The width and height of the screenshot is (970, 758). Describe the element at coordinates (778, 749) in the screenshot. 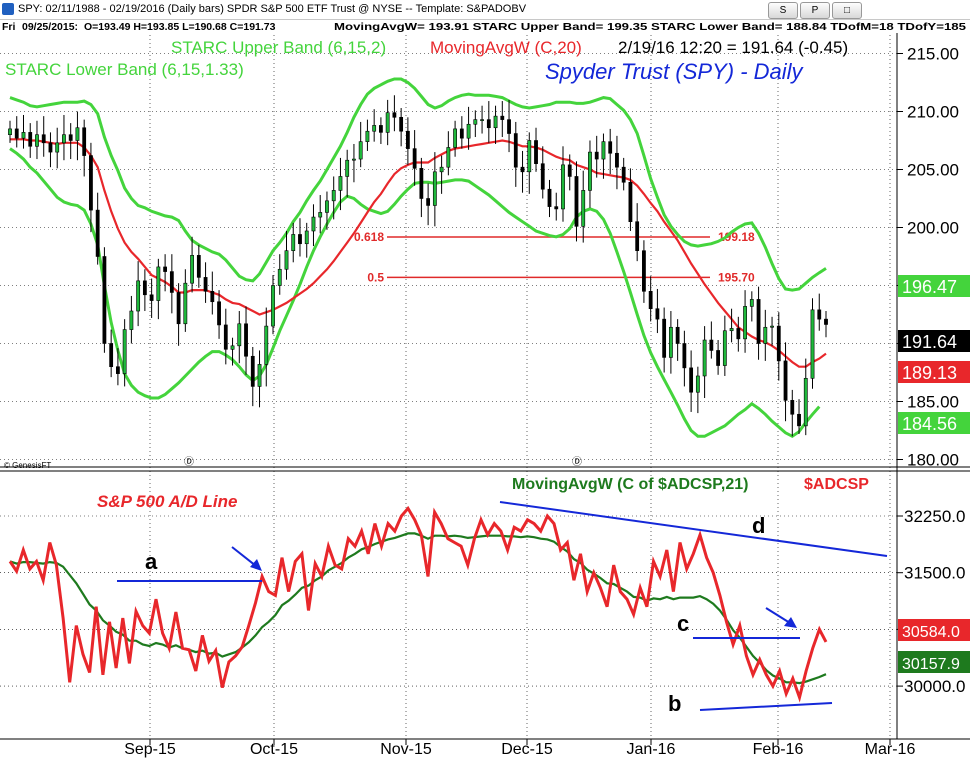

I see `date-tick-label: Feb-16` at that location.